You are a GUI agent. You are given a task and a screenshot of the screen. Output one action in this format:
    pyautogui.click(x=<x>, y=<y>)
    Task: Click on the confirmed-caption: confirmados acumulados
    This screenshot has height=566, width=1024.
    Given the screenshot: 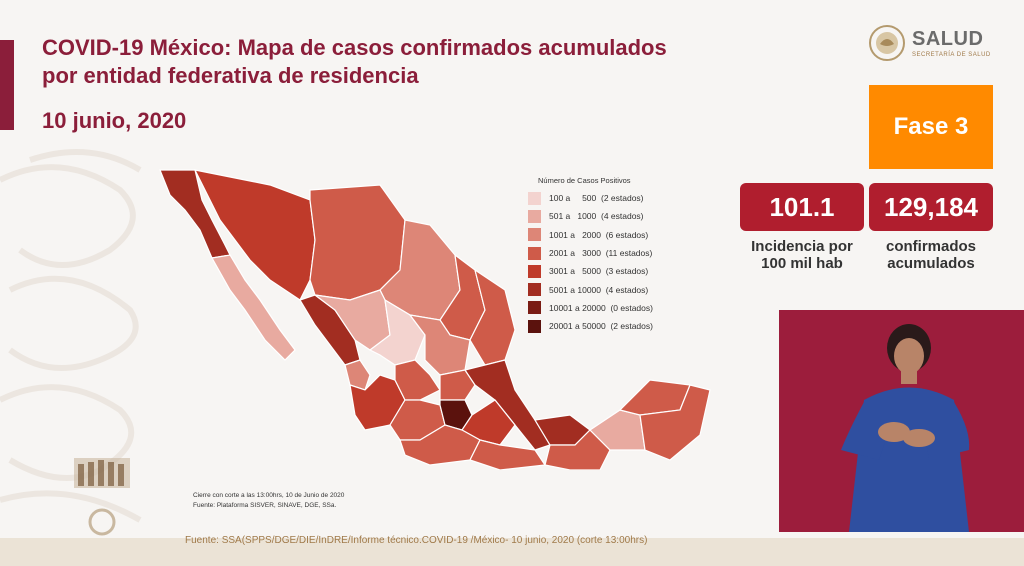 What is the action you would take?
    pyautogui.click(x=931, y=255)
    